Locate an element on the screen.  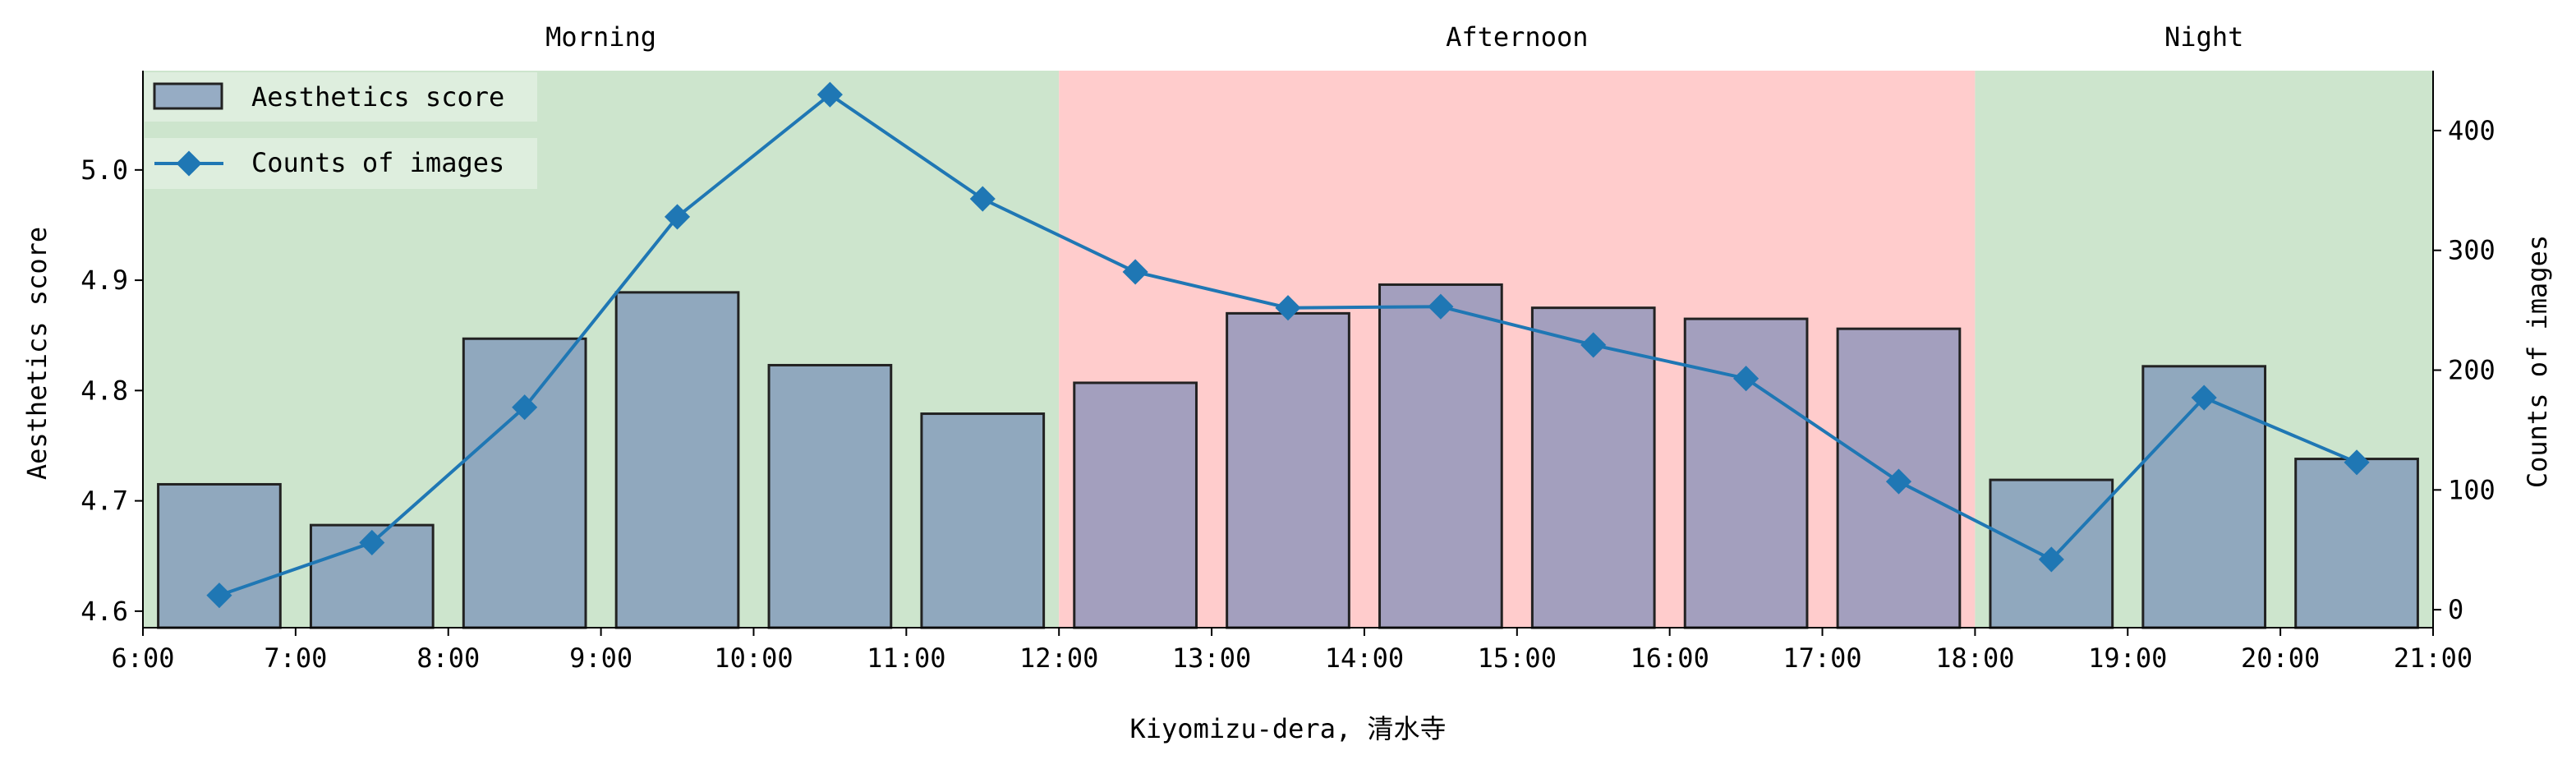
legend-swatch-counts-marker is located at coordinates (189, 163).